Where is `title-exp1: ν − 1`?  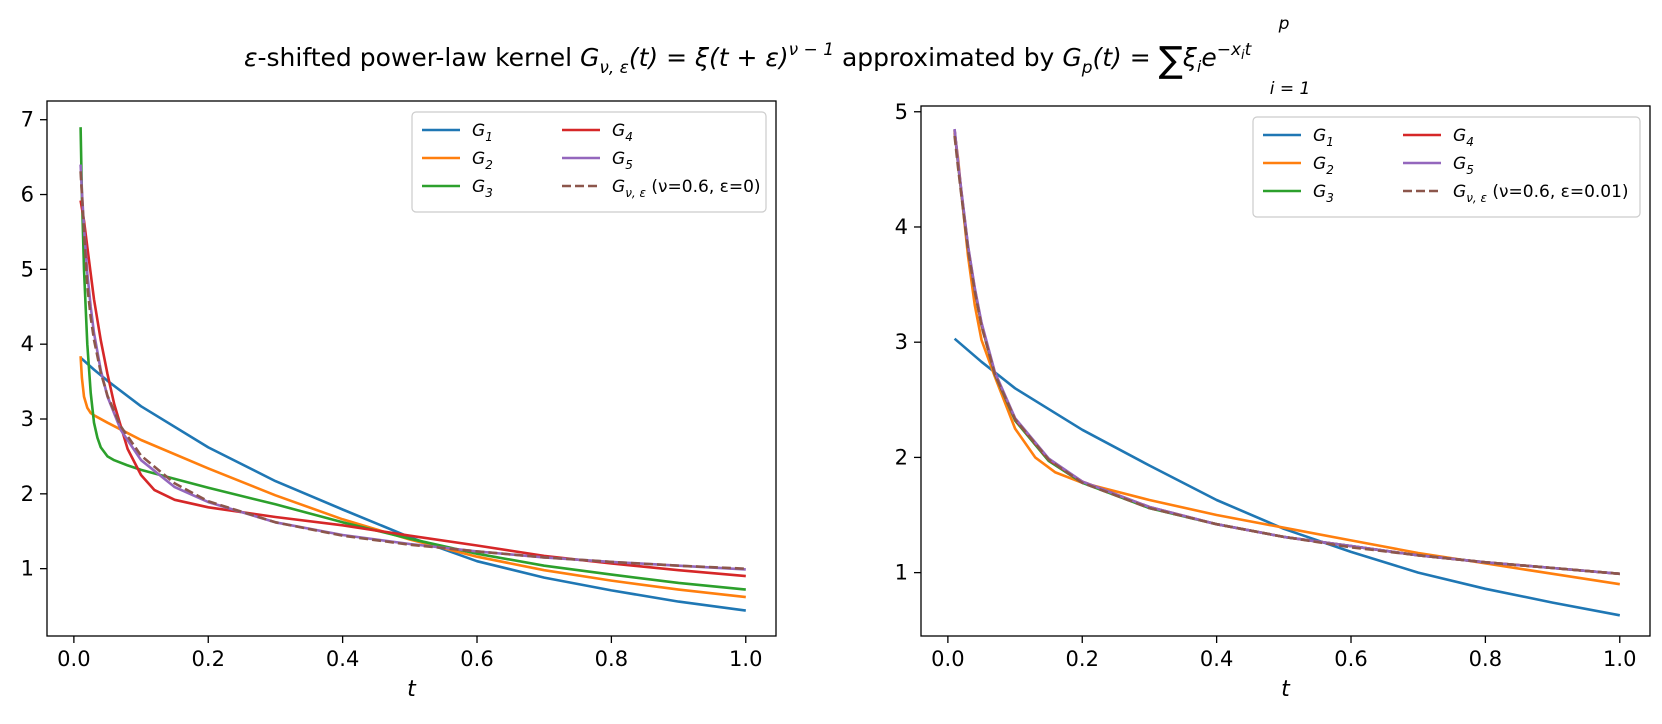 title-exp1: ν − 1 is located at coordinates (811, 50).